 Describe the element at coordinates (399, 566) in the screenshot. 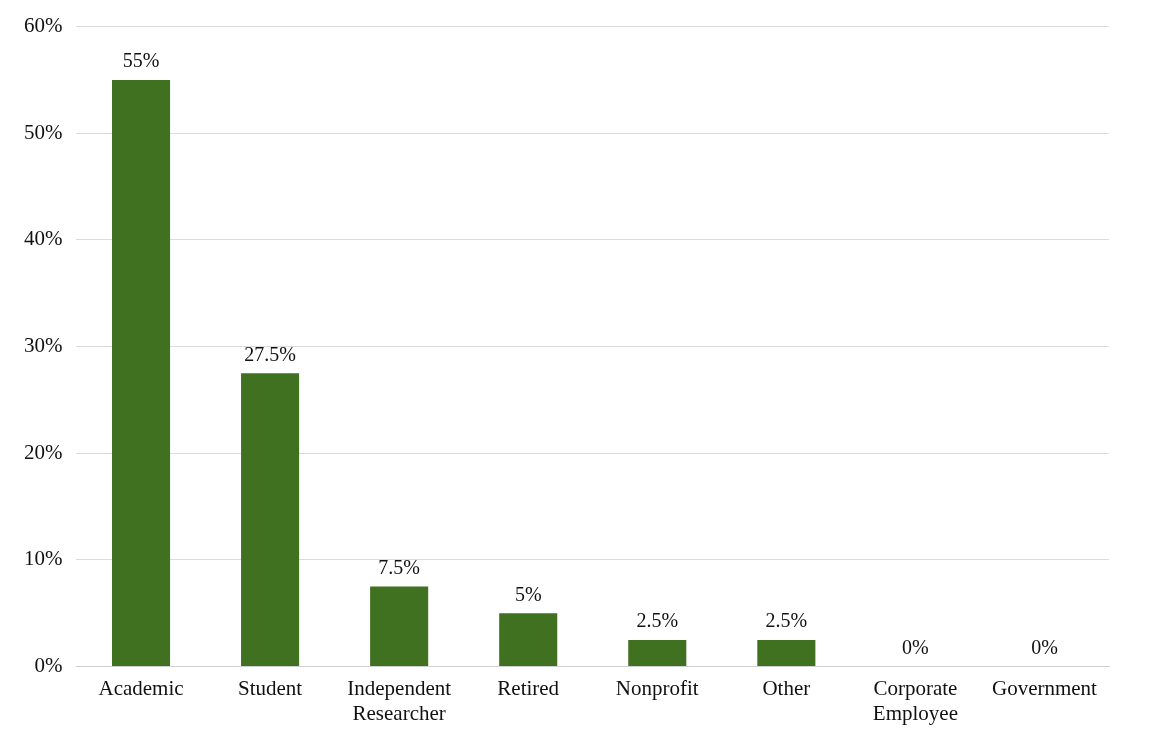

I see `data-label: 7.5%` at that location.